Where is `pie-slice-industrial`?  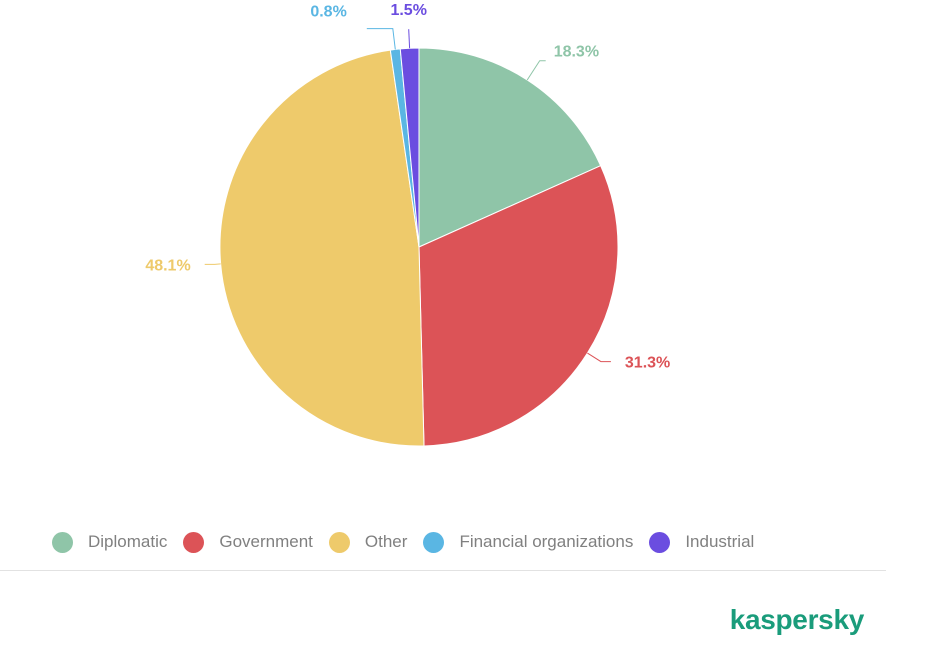 pie-slice-industrial is located at coordinates (409, 147).